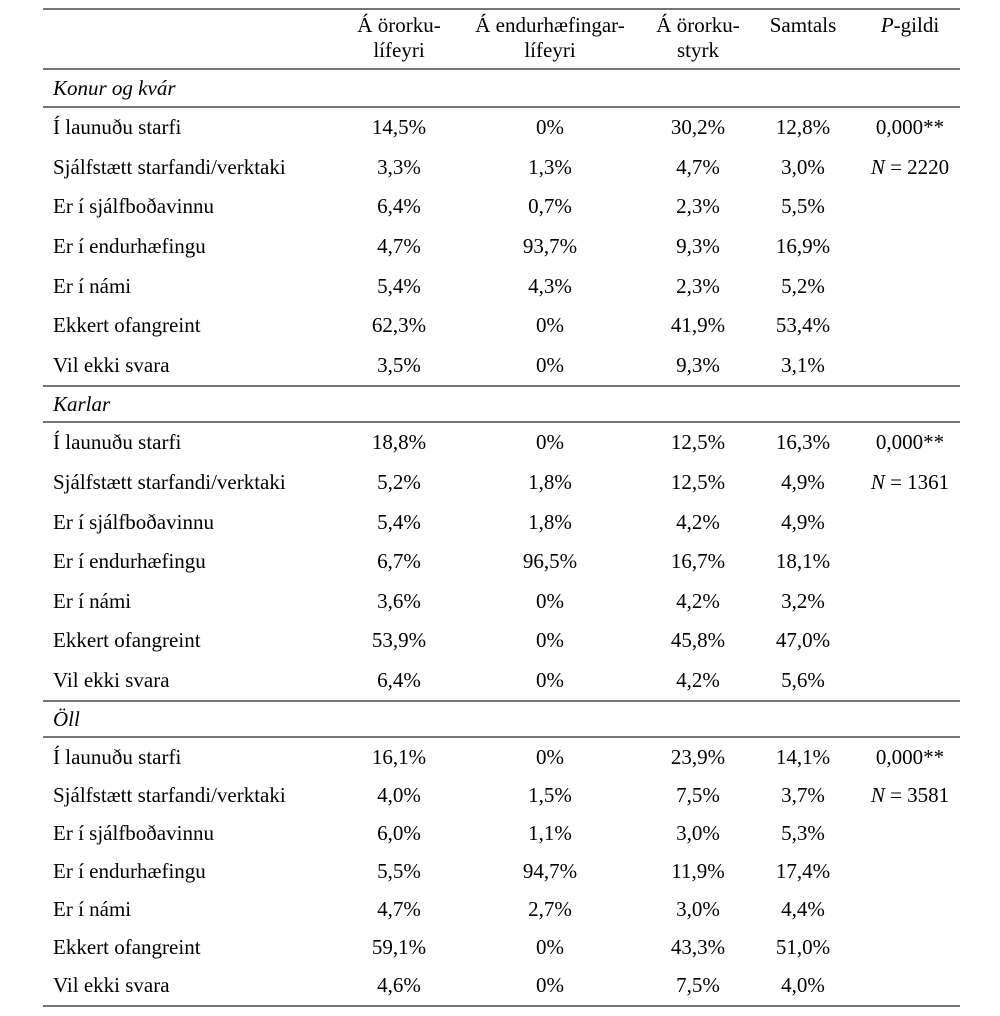  I want to click on header-line: P-gildi, so click(910, 25).